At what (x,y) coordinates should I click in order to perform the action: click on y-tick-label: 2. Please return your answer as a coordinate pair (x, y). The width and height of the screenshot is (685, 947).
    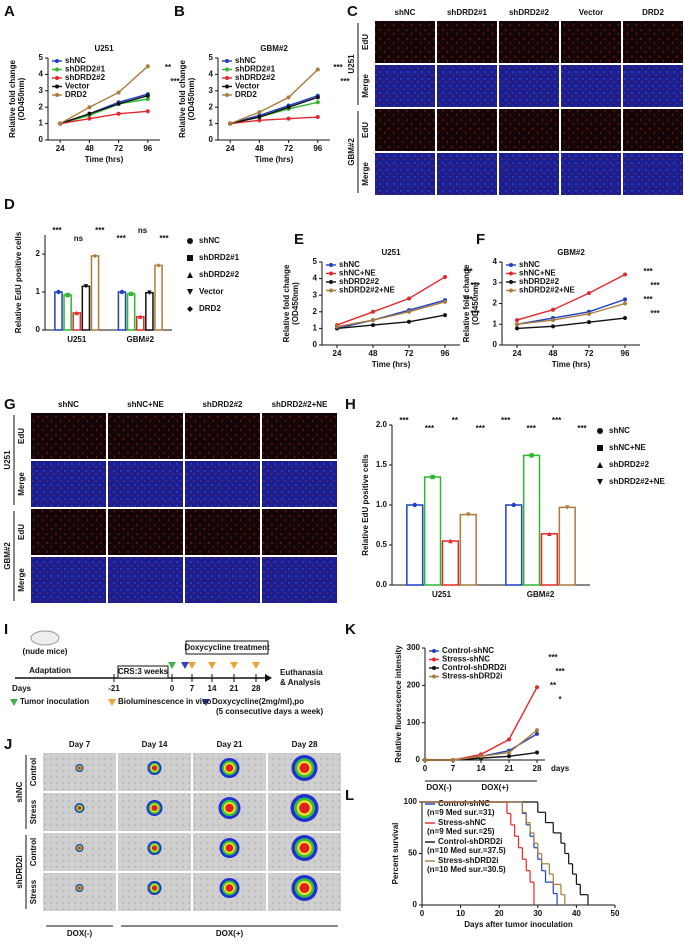
    Looking at the image, I should click on (315, 311).